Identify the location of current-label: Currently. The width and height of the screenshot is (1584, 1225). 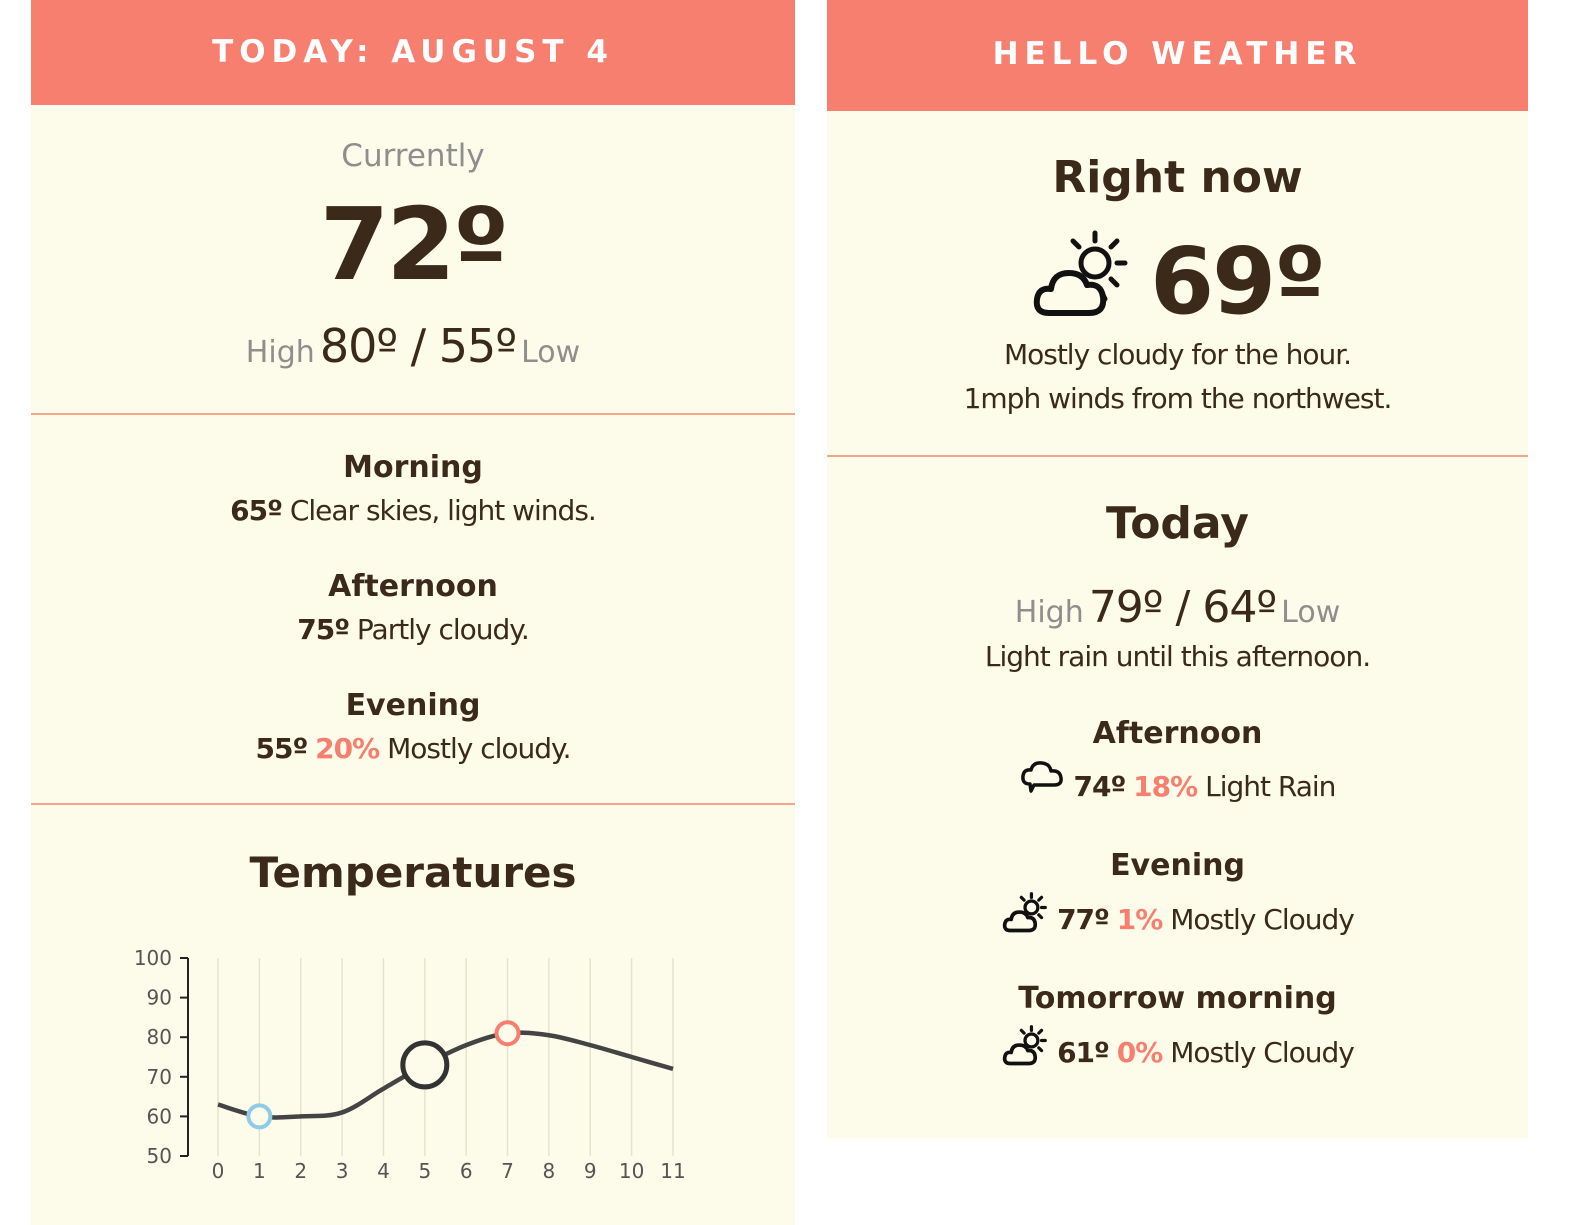
(413, 156).